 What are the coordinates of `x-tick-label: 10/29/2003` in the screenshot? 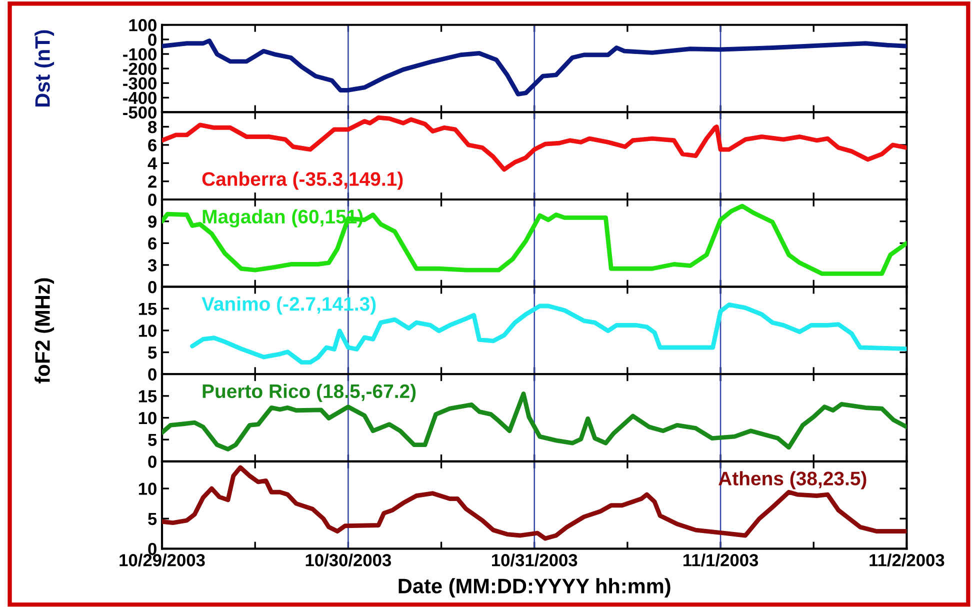 It's located at (162, 560).